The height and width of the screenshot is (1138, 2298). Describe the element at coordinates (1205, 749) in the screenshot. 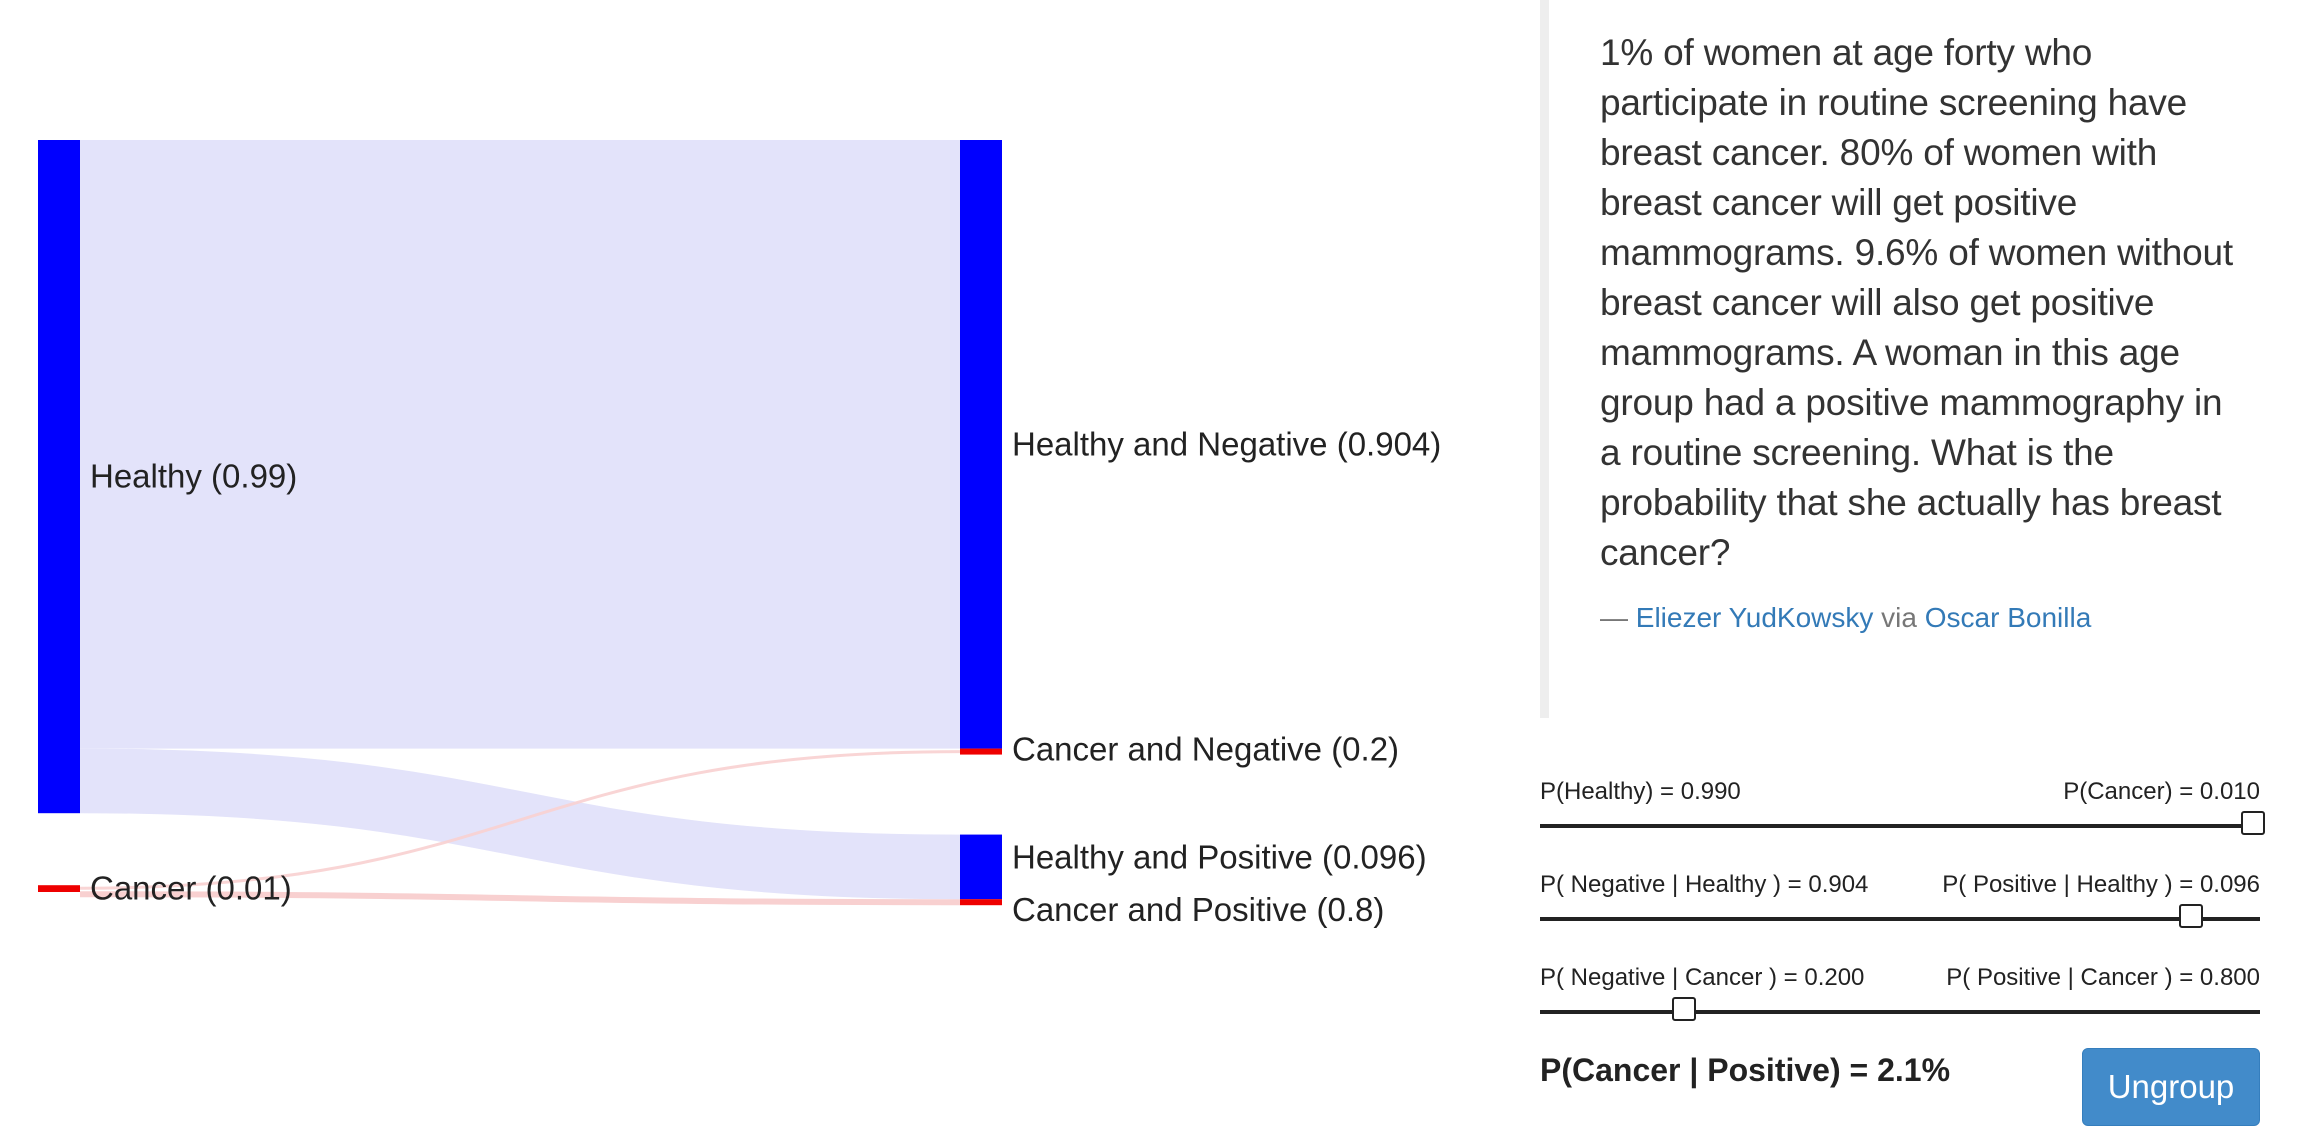

I see `node-label-cn: Cancer and Negative (0.2)` at that location.